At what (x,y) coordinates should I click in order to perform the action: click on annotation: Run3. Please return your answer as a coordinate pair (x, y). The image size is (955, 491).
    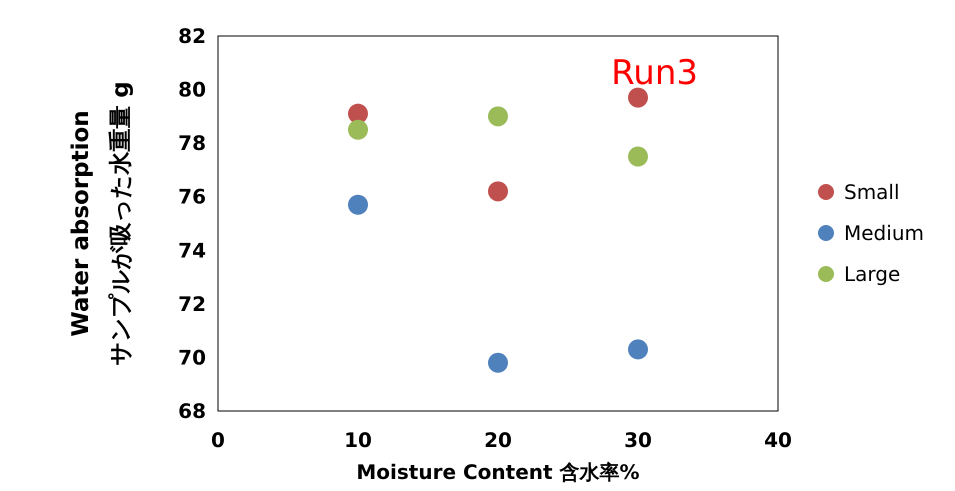
    Looking at the image, I should click on (654, 73).